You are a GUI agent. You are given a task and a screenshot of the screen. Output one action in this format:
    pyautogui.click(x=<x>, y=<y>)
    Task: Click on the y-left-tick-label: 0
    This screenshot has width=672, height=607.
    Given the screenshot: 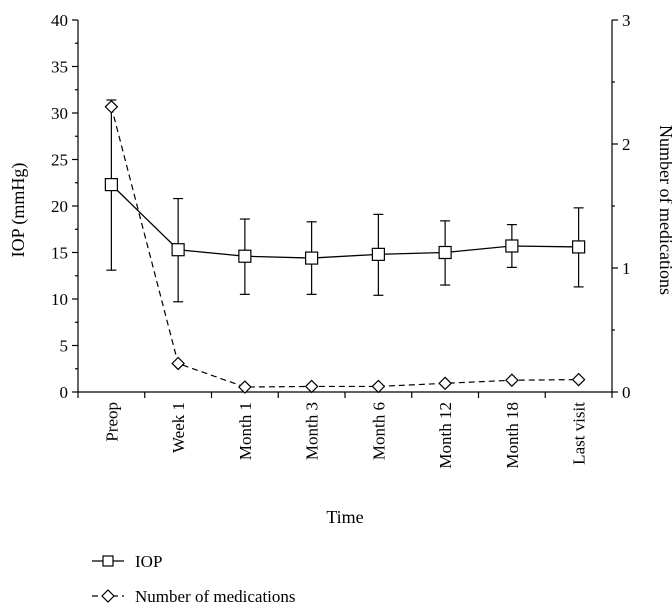 What is the action you would take?
    pyautogui.click(x=64, y=392)
    